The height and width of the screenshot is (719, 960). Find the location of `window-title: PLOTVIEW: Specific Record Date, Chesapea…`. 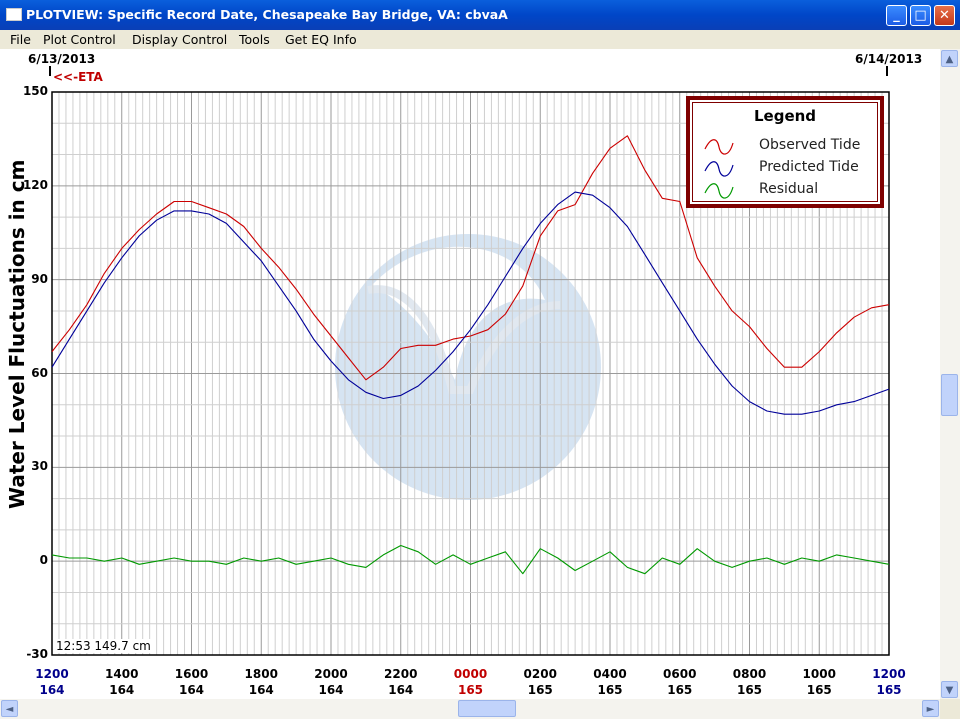

window-title: PLOTVIEW: Specific Record Date, Chesapea… is located at coordinates (267, 14).